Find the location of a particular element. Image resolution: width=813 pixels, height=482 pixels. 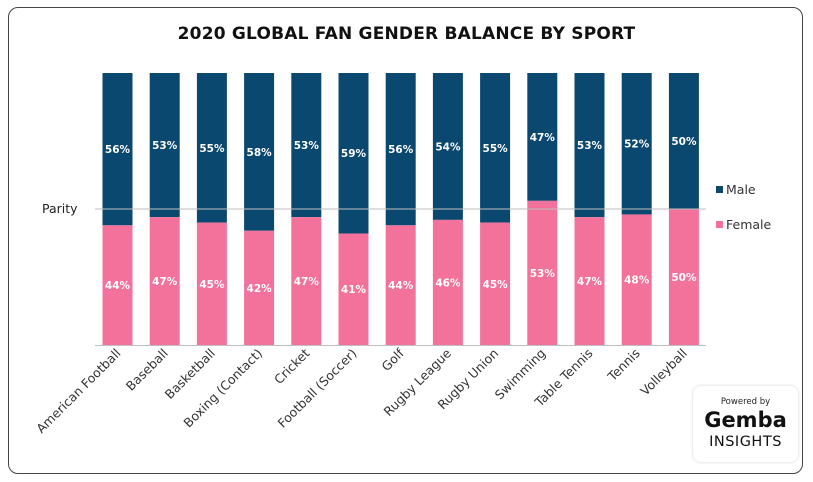

category-label: American Football is located at coordinates (78, 391).